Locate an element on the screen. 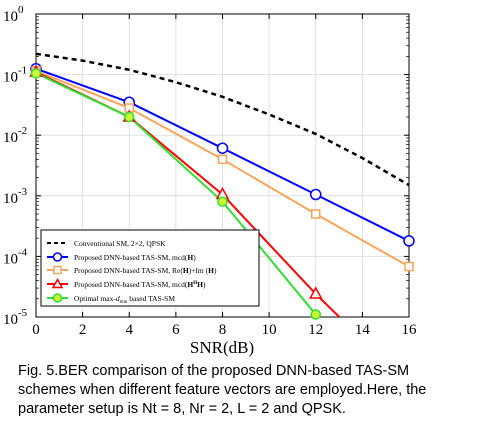 Image resolution: width=477 pixels, height=430 pixels. y-tick-label: 10⁻⁴ is located at coordinates (15, 256).